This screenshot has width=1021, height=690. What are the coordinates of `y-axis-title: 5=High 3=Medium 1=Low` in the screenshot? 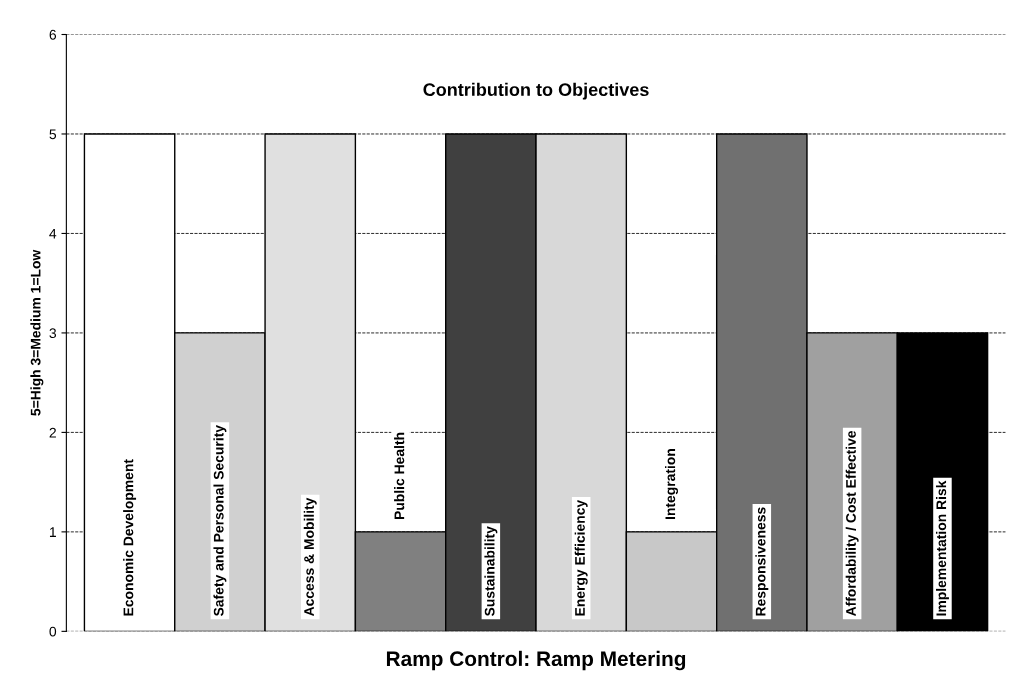 It's located at (37, 332).